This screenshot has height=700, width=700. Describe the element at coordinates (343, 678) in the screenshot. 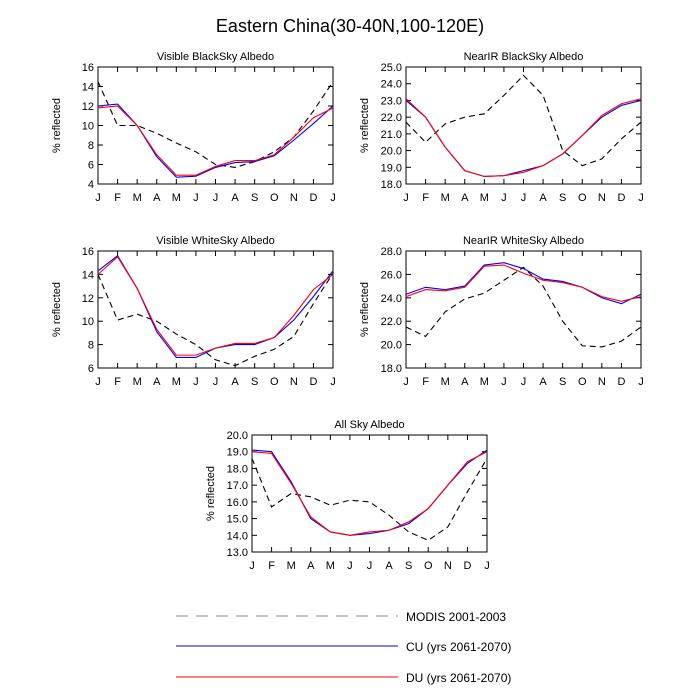

I see `legend-entry-du: DU (yrs 2061-2070)` at that location.